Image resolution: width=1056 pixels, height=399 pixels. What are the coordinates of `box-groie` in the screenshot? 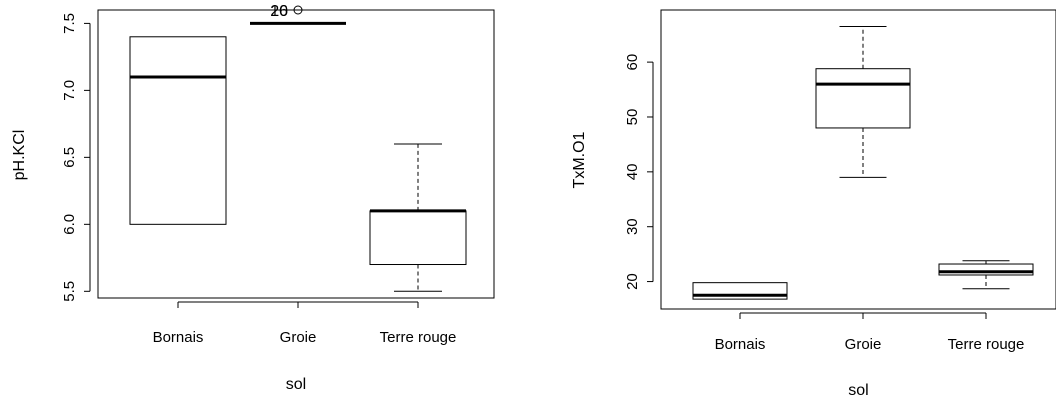 It's located at (863, 101).